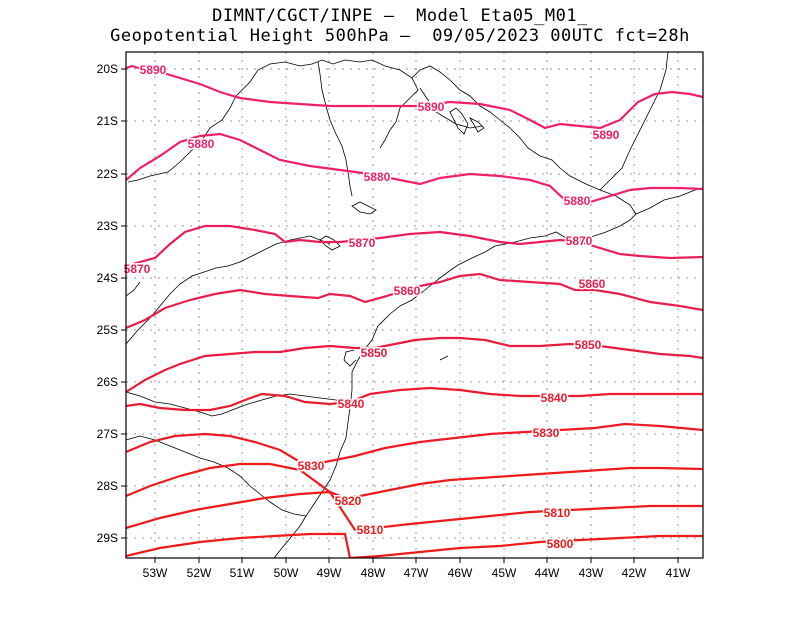  Describe the element at coordinates (199, 573) in the screenshot. I see `lon-tick-label: 52W` at that location.